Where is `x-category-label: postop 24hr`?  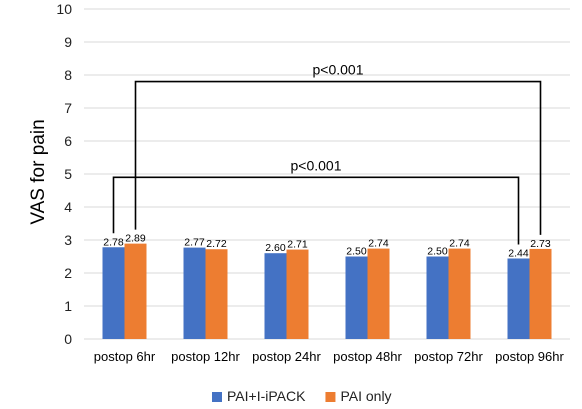
x-category-label: postop 24hr is located at coordinates (286, 356).